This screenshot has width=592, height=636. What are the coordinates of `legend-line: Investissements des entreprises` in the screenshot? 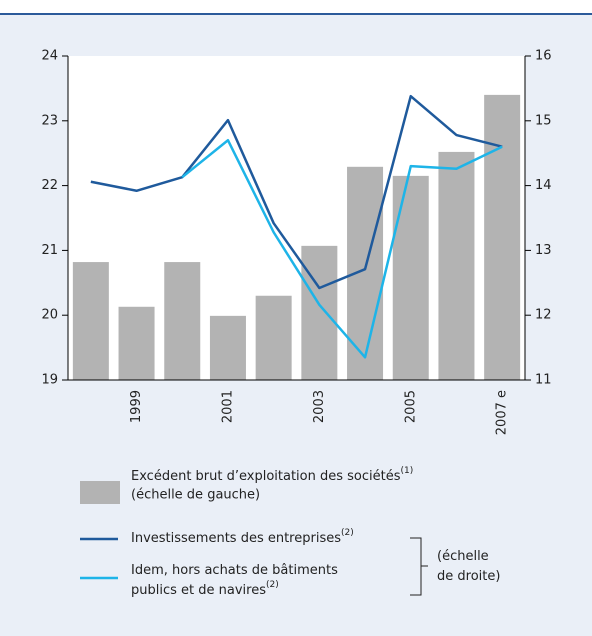 It's located at (236, 538).